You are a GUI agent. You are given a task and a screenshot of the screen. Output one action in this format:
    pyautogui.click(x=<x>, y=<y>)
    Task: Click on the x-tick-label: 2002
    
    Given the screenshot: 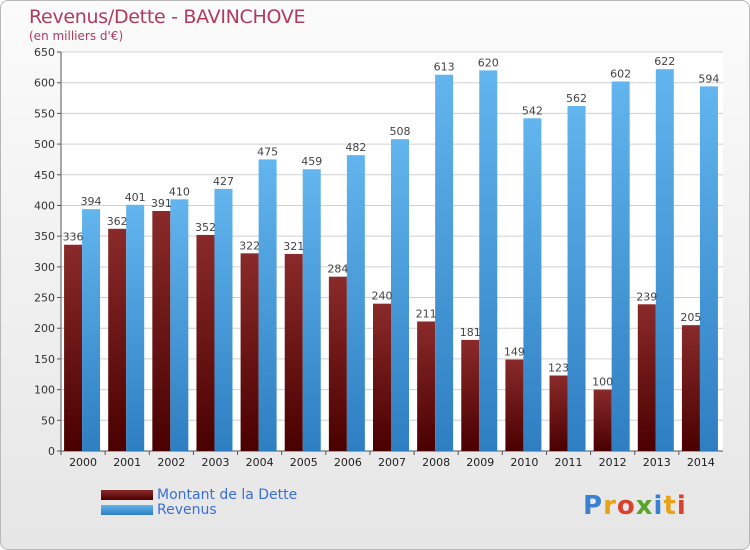 What is the action you would take?
    pyautogui.click(x=171, y=462)
    